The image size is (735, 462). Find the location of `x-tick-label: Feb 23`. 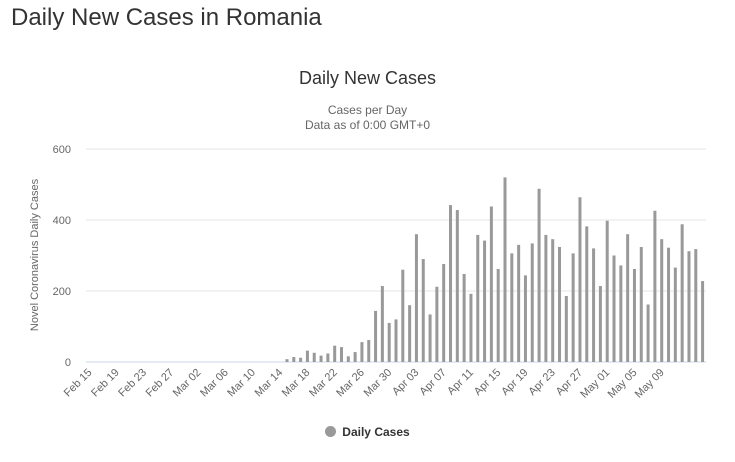

x-tick-label: Feb 23 is located at coordinates (132, 383).